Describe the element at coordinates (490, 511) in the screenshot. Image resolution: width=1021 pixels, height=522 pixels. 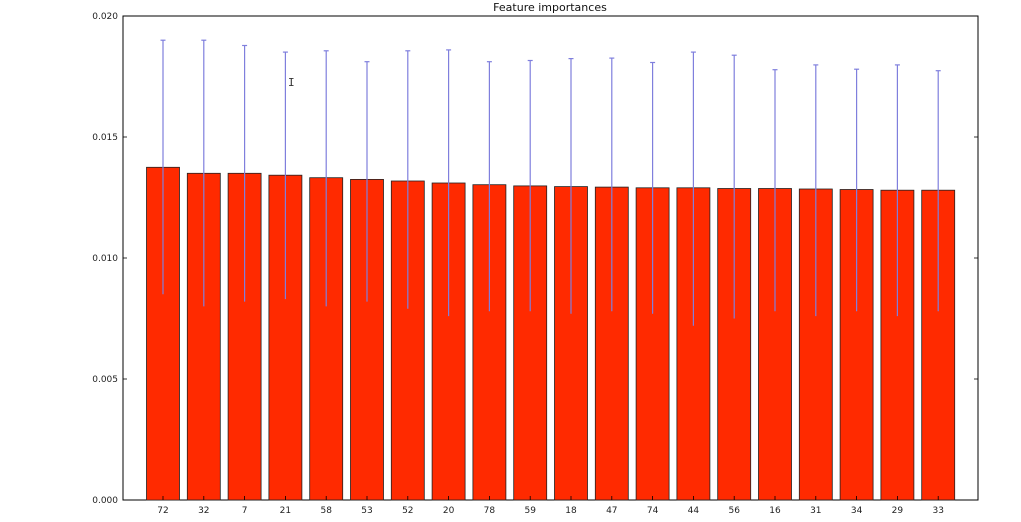
I see `x-tick-label-78: 78` at that location.